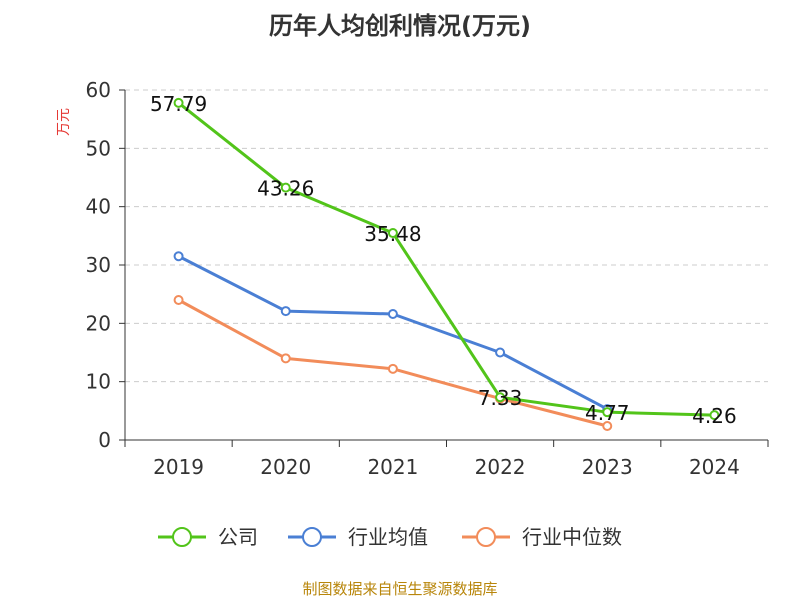 This screenshot has width=800, height=600. Describe the element at coordinates (98, 148) in the screenshot. I see `y-tick-label: 50` at that location.